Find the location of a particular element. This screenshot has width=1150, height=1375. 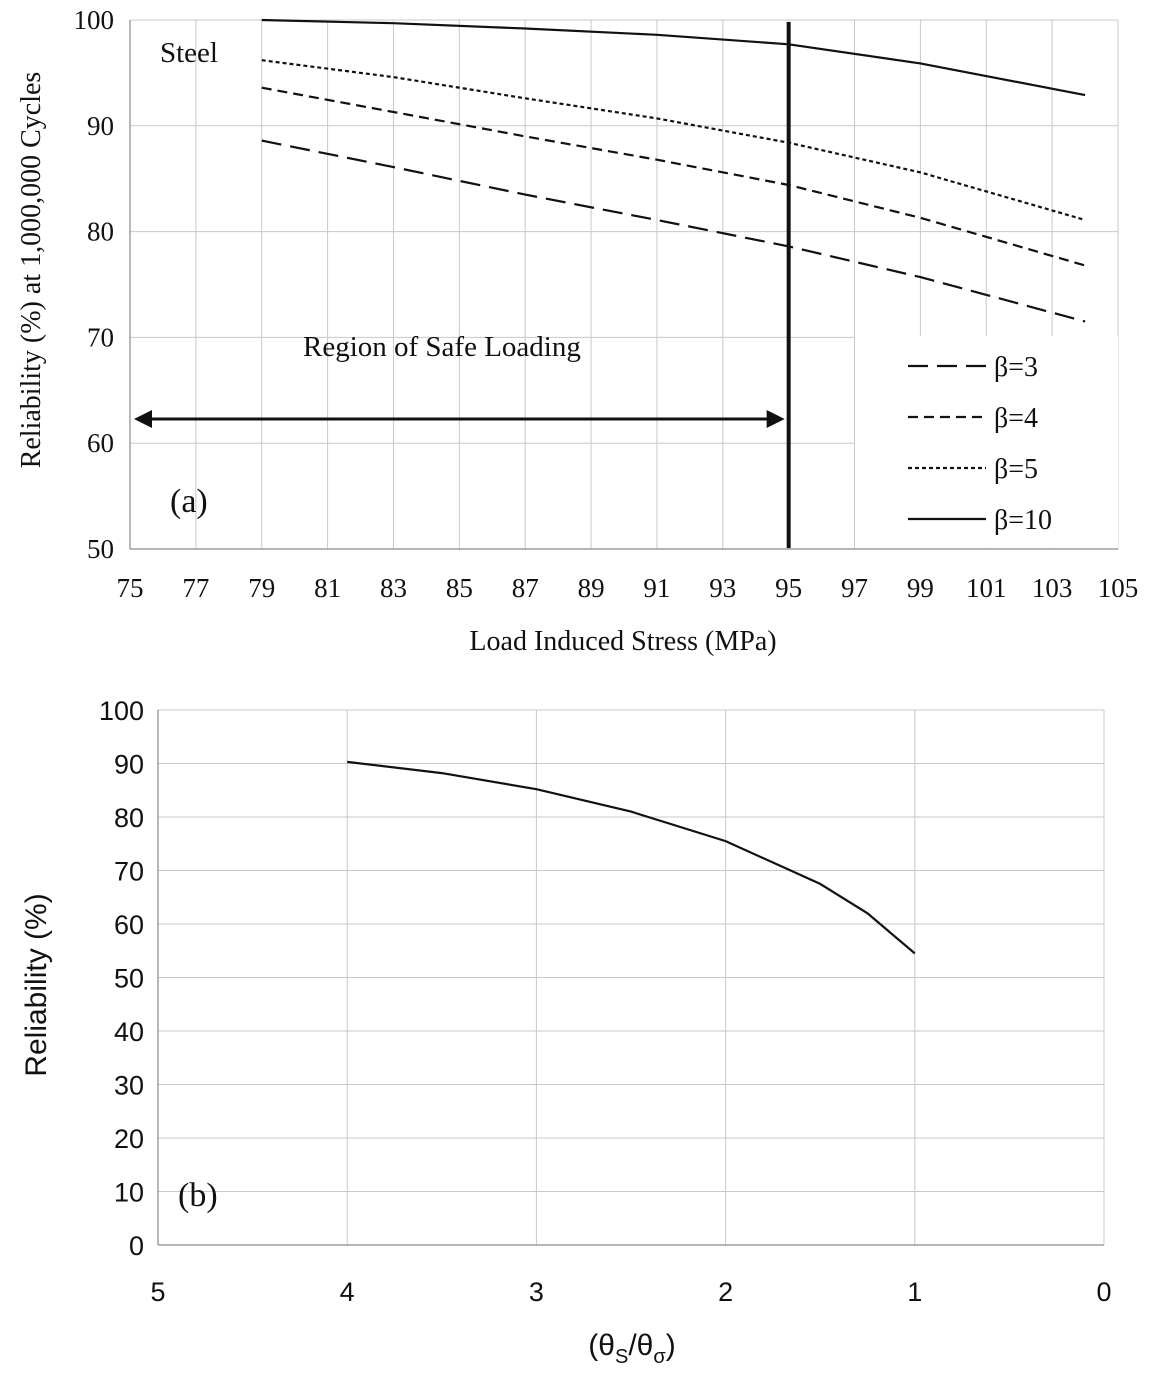

b-y-tick-label: 70 is located at coordinates (129, 872).